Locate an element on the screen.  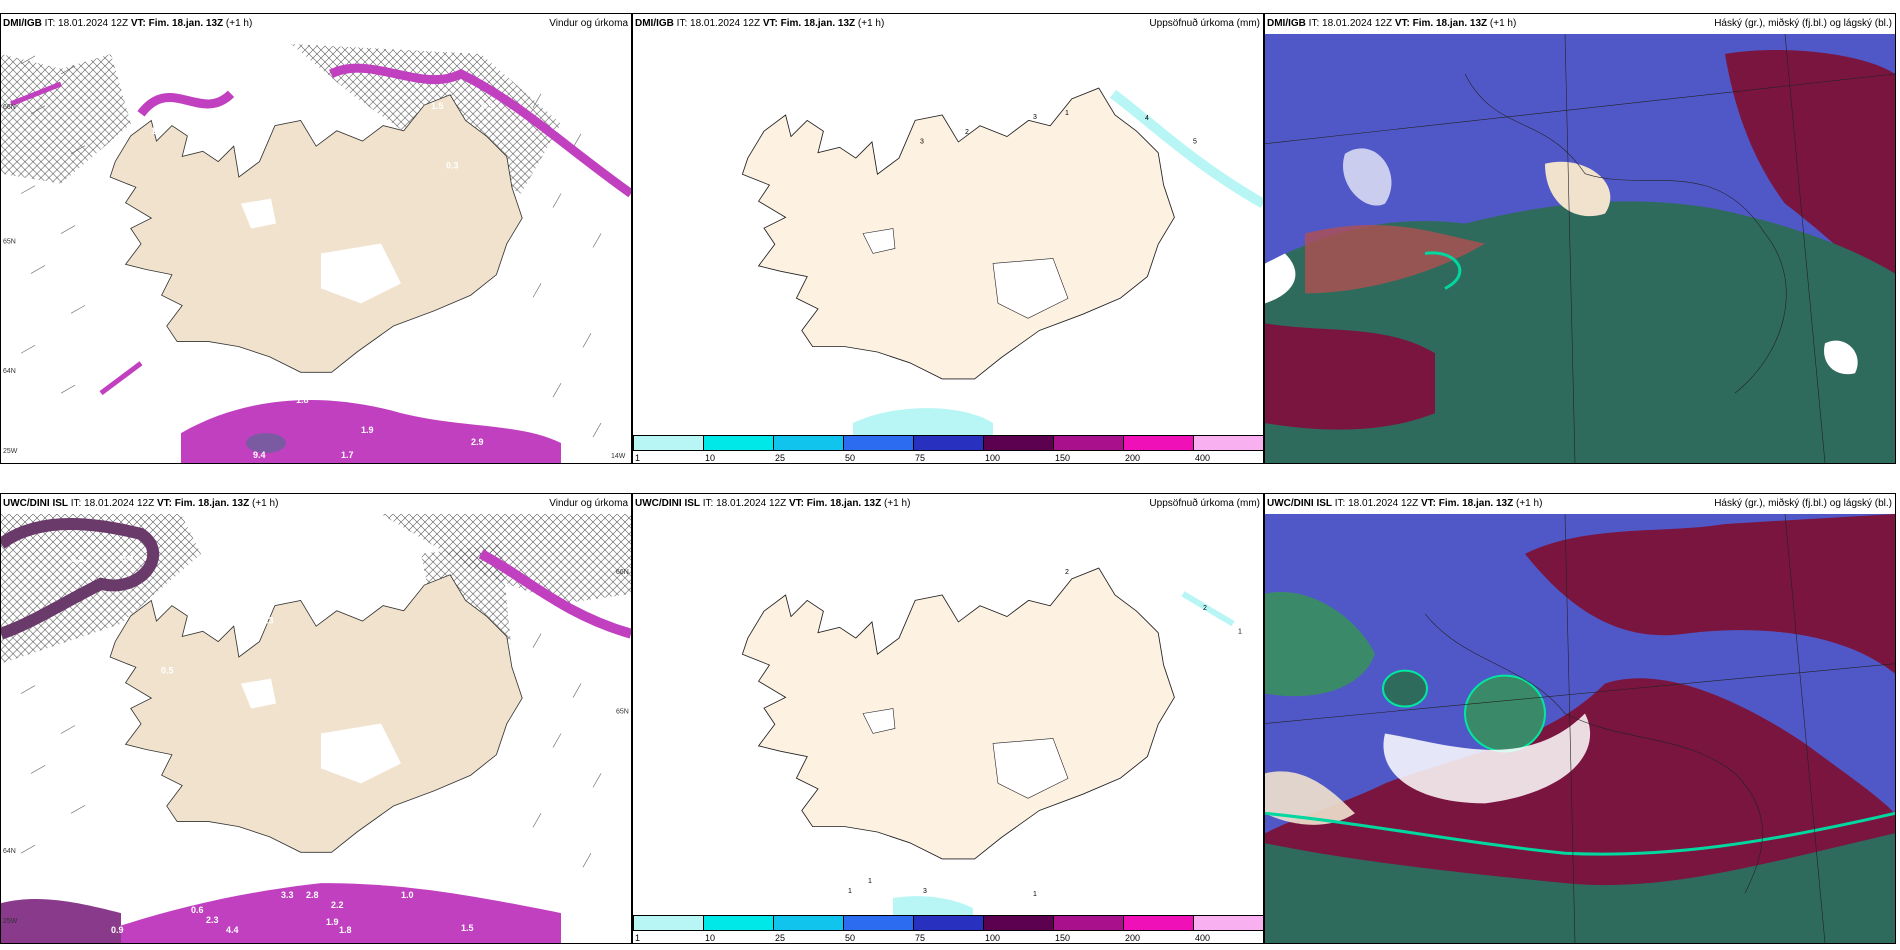
colorbar-tick-label: 1 is located at coordinates (638, 458).